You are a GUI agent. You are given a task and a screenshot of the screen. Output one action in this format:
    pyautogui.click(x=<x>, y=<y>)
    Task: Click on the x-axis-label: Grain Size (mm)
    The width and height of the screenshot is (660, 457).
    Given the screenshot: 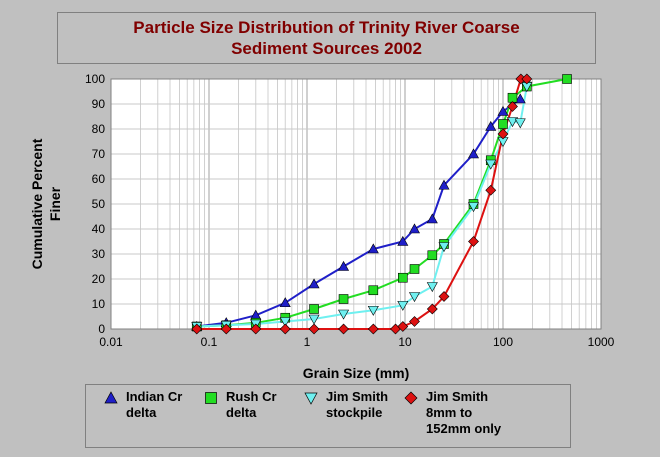 What is the action you would take?
    pyautogui.click(x=356, y=373)
    